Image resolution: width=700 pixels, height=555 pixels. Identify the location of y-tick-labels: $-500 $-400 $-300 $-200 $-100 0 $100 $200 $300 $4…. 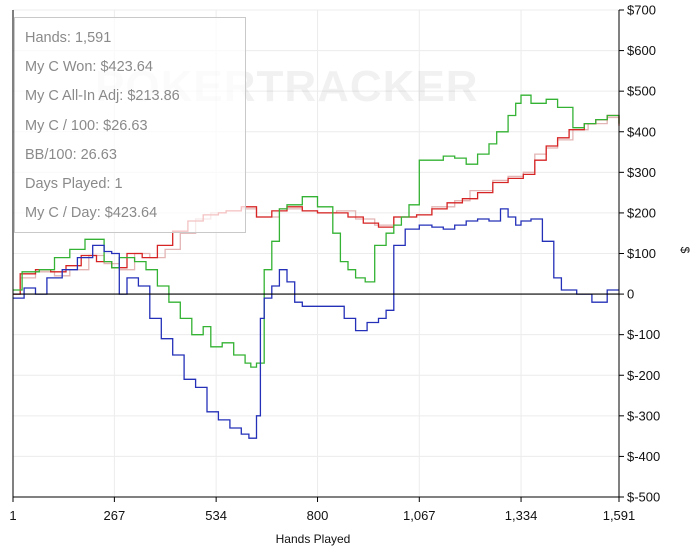
(643, 254).